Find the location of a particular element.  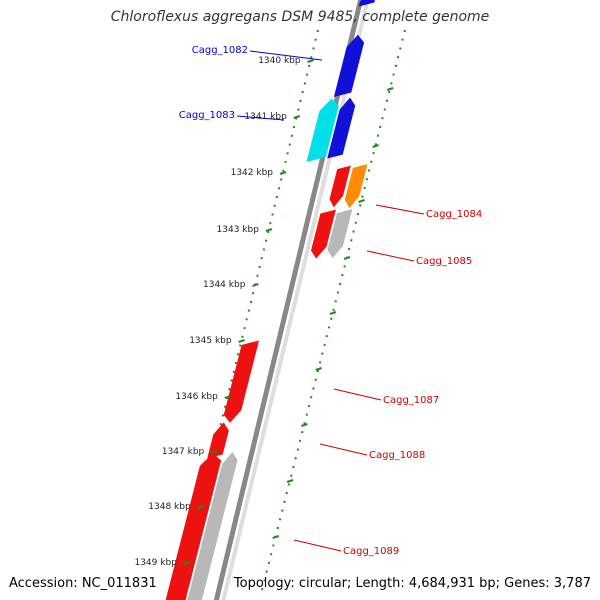

gene-label: Cagg_1088 is located at coordinates (397, 455).